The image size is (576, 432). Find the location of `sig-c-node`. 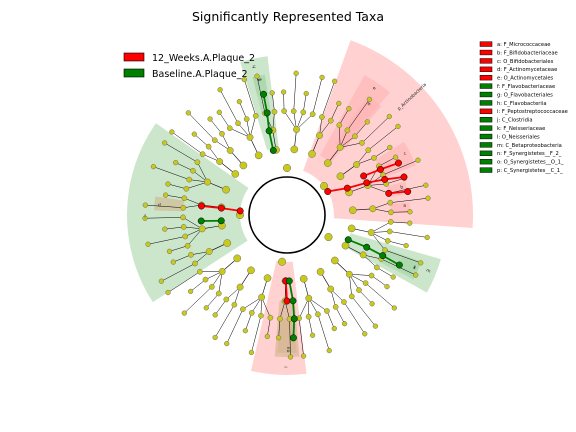

sig-c-node is located at coordinates (364, 176).